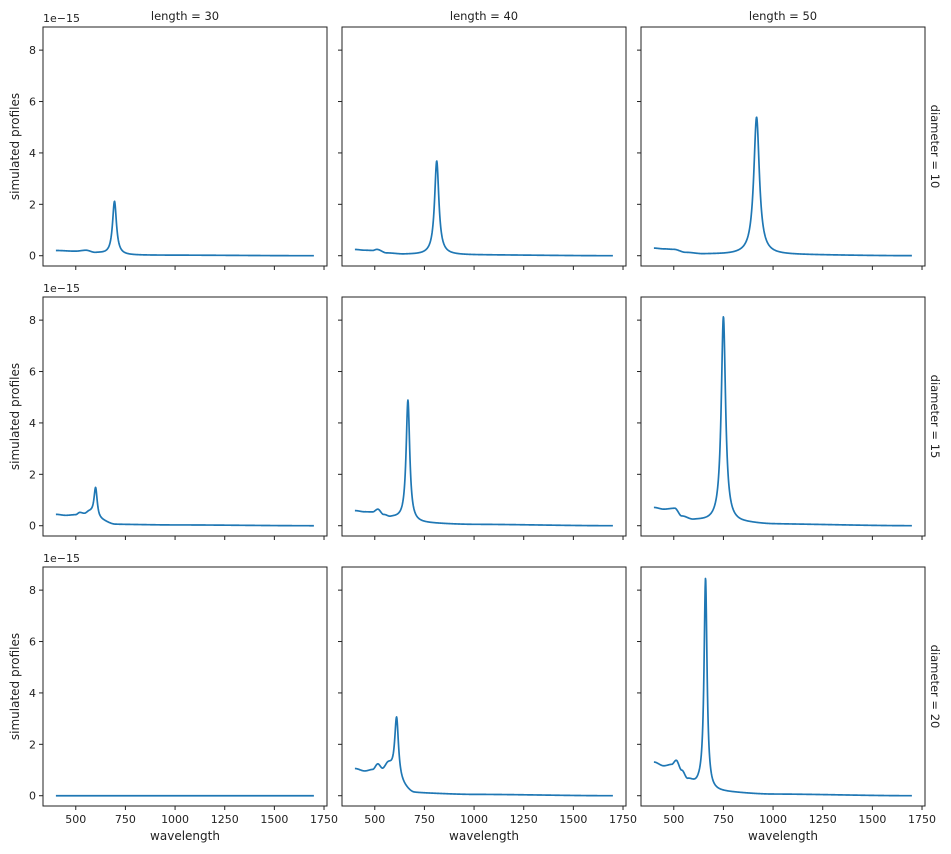 This screenshot has height=854, width=951. Describe the element at coordinates (935, 147) in the screenshot. I see `row-title: diameter = 10` at that location.